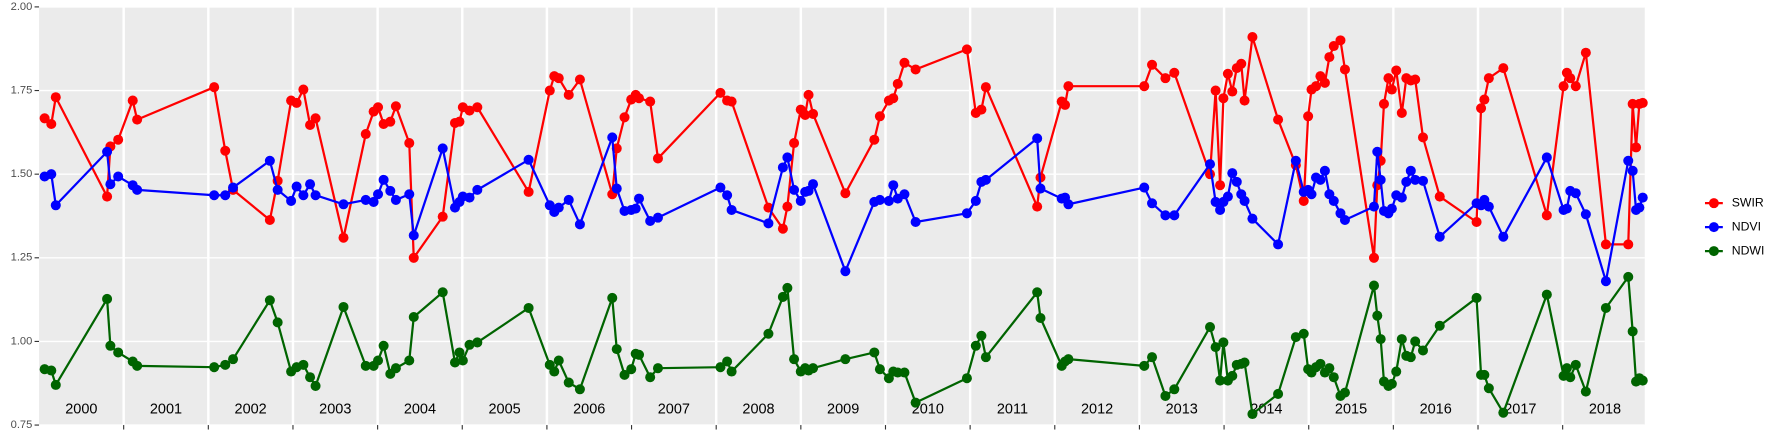  Describe the element at coordinates (1012, 409) in the screenshot. I see `x-tick-label: 2011` at that location.